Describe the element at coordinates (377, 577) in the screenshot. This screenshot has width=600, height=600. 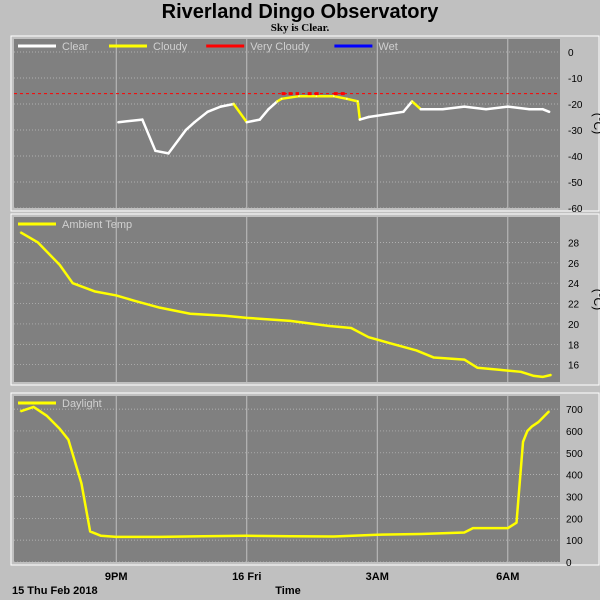
I see `x-tick-label: 3AM` at that location.